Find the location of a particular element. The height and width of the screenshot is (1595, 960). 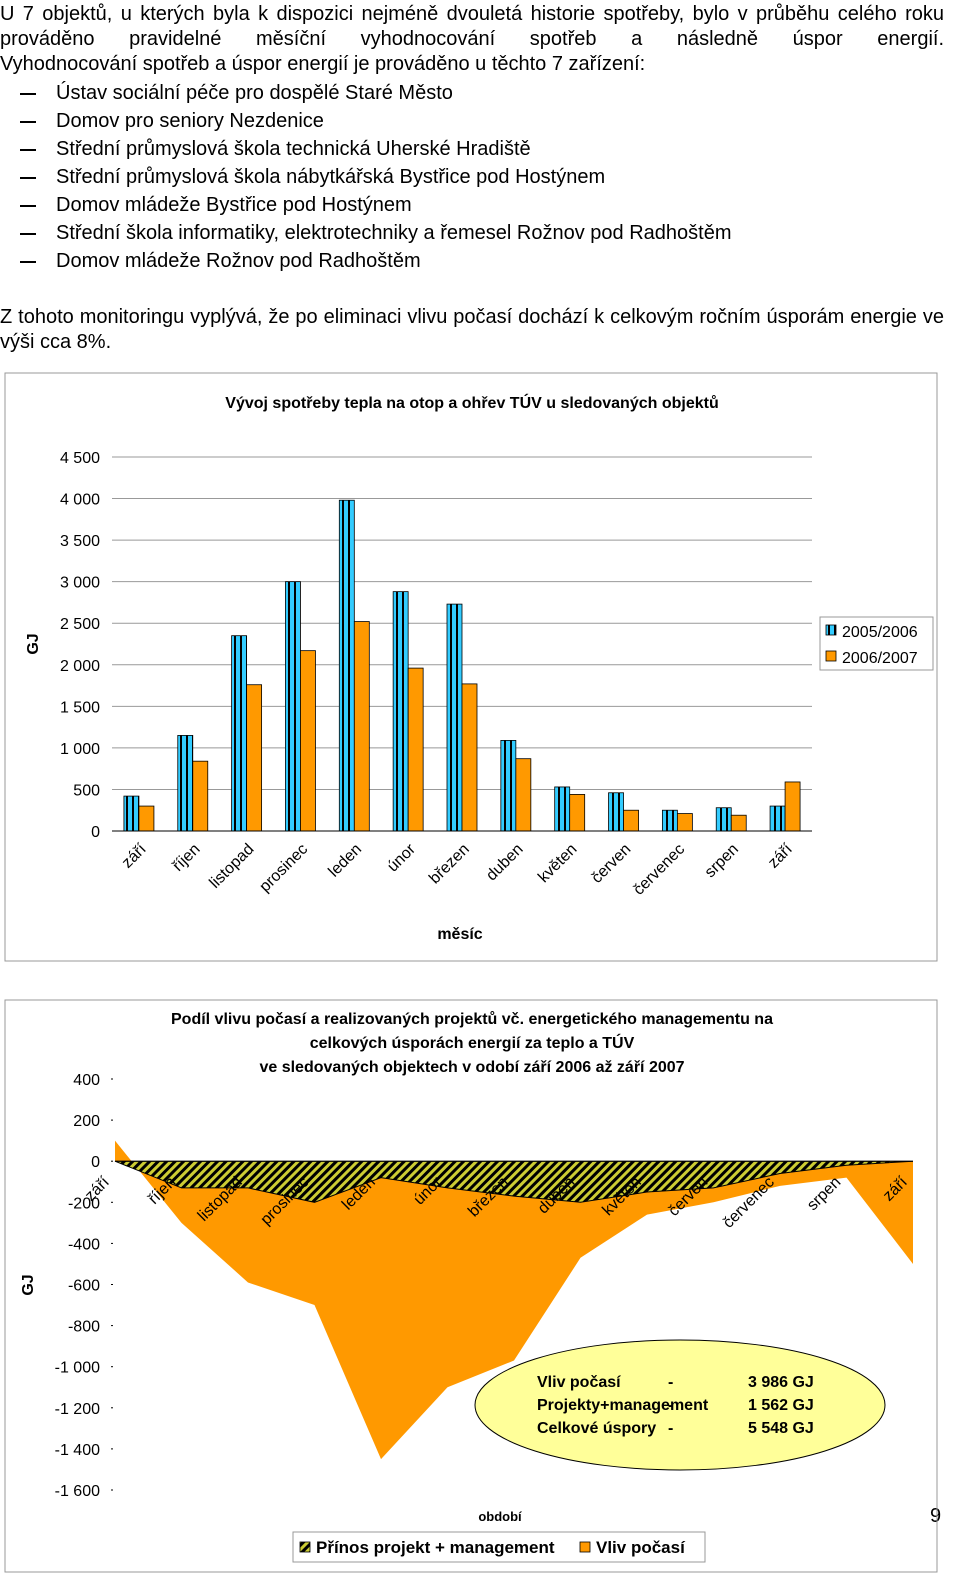

y-tick-label: 1 000 is located at coordinates (80, 749).